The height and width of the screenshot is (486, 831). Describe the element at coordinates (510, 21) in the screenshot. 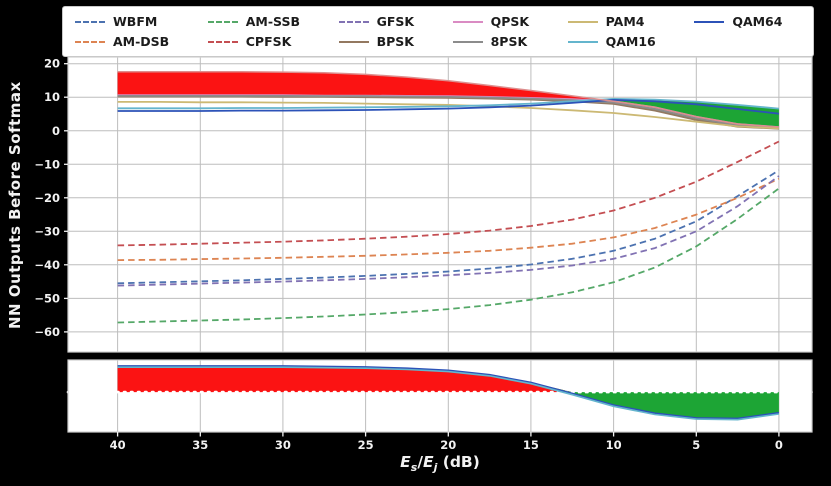

I see `legend-label: QPSK` at that location.